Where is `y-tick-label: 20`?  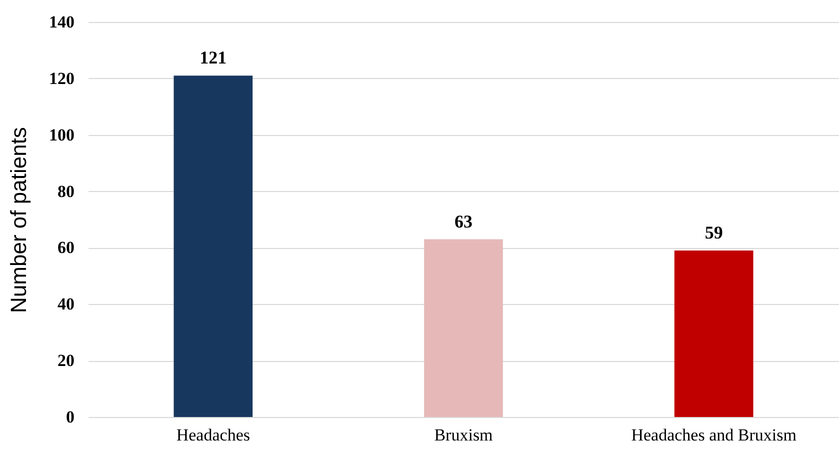 y-tick-label: 20 is located at coordinates (66, 360).